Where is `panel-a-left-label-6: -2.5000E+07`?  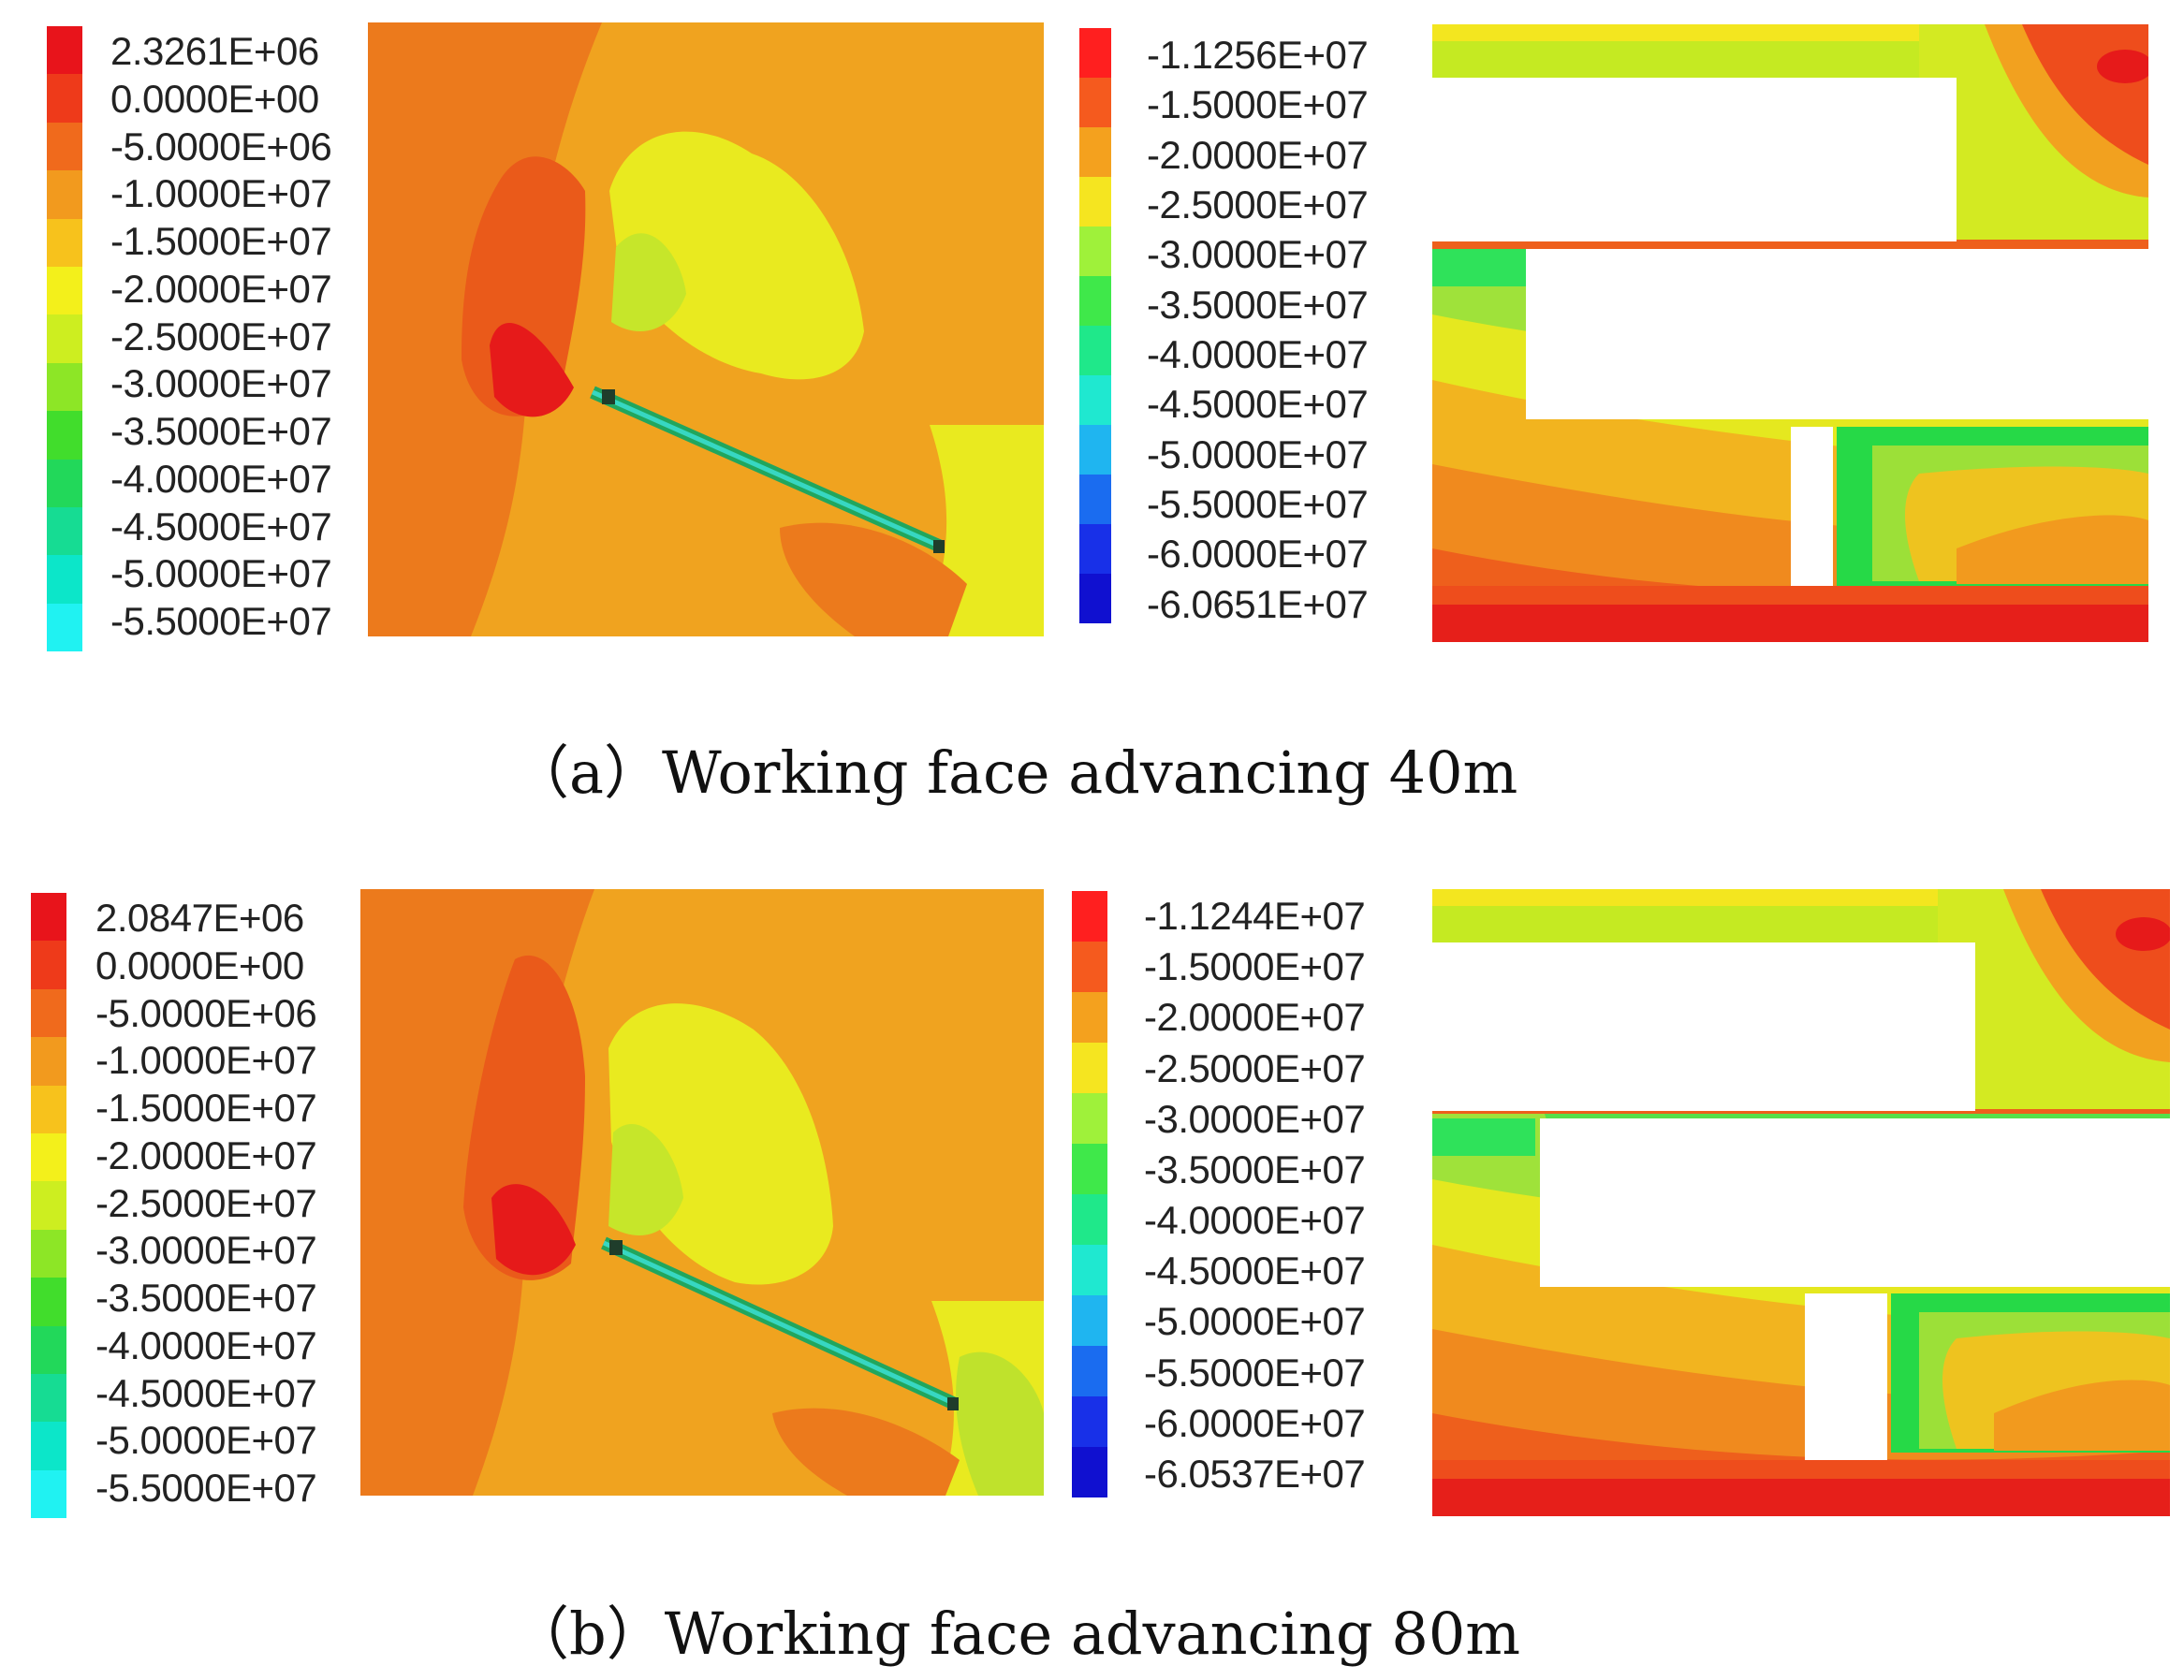
panel-a-left-label-6: -2.5000E+07 is located at coordinates (221, 336).